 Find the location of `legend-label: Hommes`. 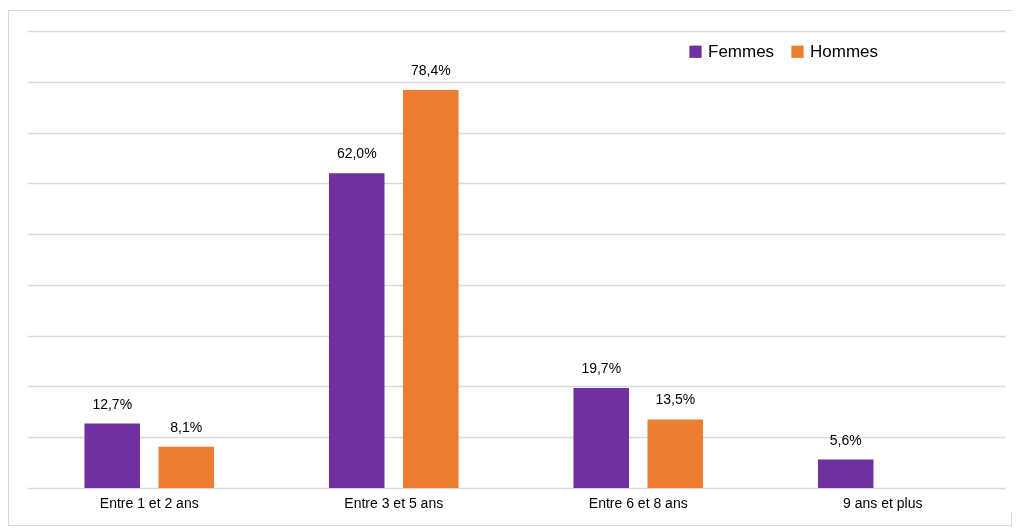

legend-label: Hommes is located at coordinates (844, 51).